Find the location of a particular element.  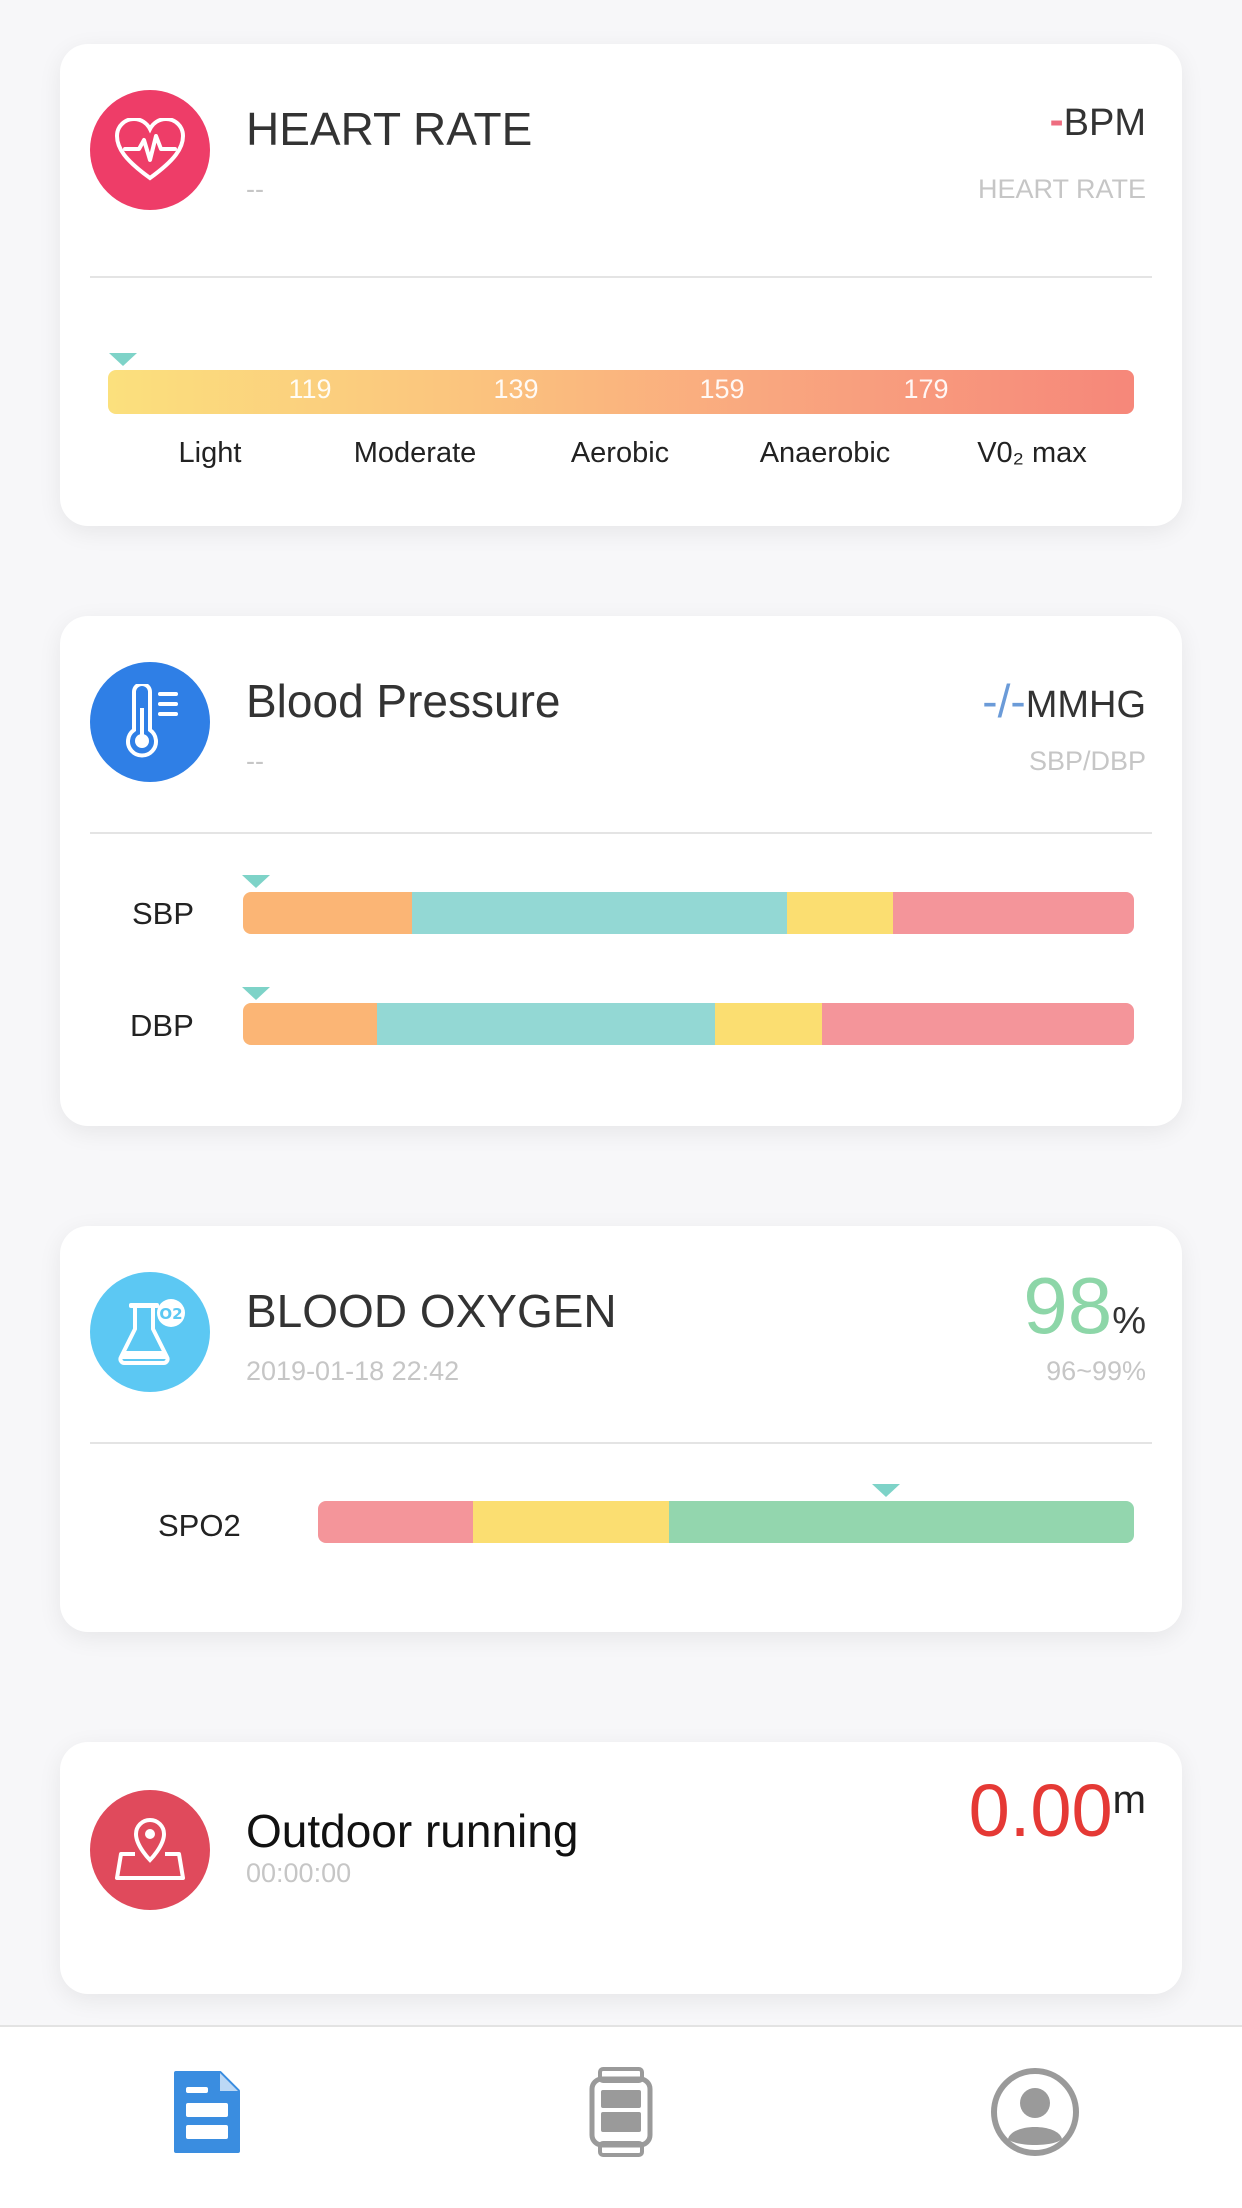

sbp-bar is located at coordinates (688, 913).